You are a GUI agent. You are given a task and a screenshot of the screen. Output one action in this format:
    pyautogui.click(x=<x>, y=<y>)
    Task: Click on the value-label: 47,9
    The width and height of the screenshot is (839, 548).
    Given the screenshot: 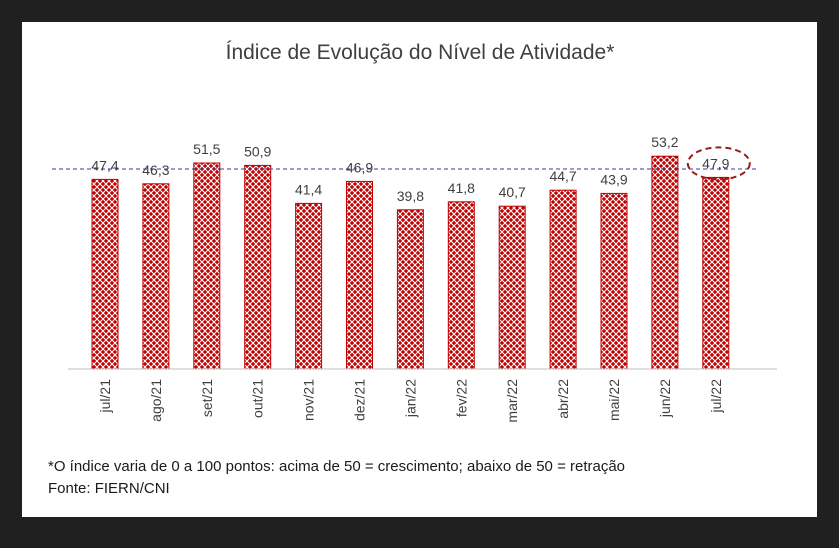 What is the action you would take?
    pyautogui.click(x=715, y=163)
    